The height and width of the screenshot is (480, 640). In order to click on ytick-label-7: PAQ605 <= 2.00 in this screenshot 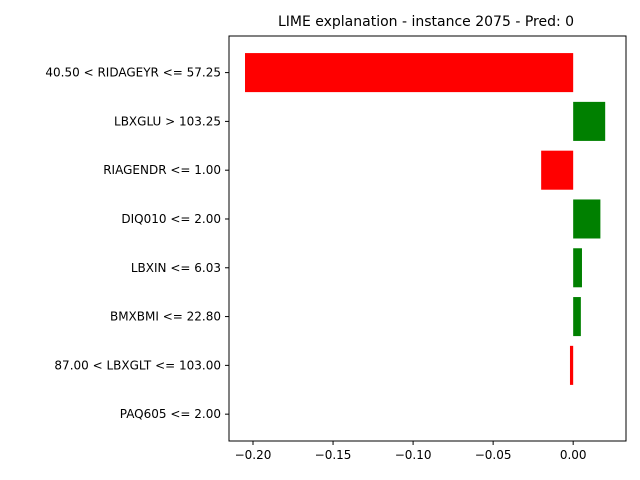, I will do `click(170, 414)`.